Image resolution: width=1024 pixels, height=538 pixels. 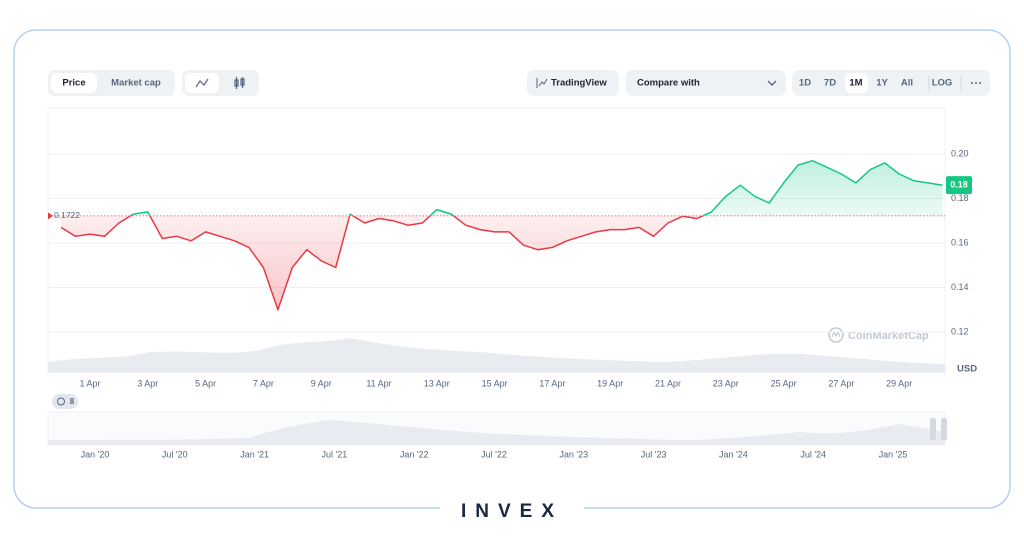 I want to click on history-count: 8, so click(x=72, y=401).